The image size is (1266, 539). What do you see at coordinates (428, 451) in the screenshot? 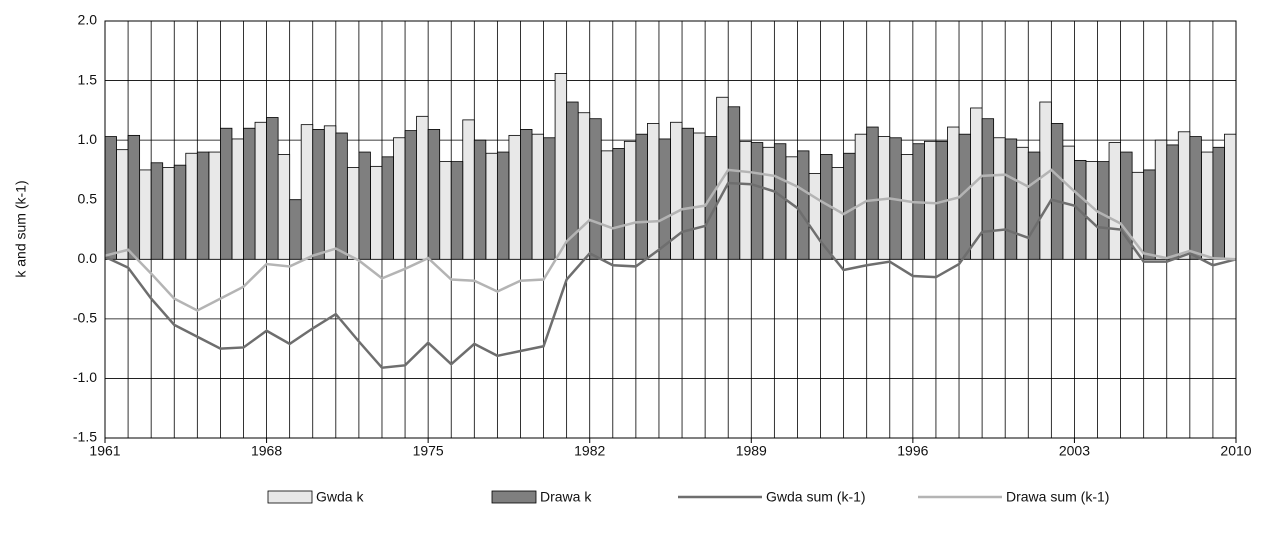
I see `x-tick-label: 1975` at bounding box center [428, 451].